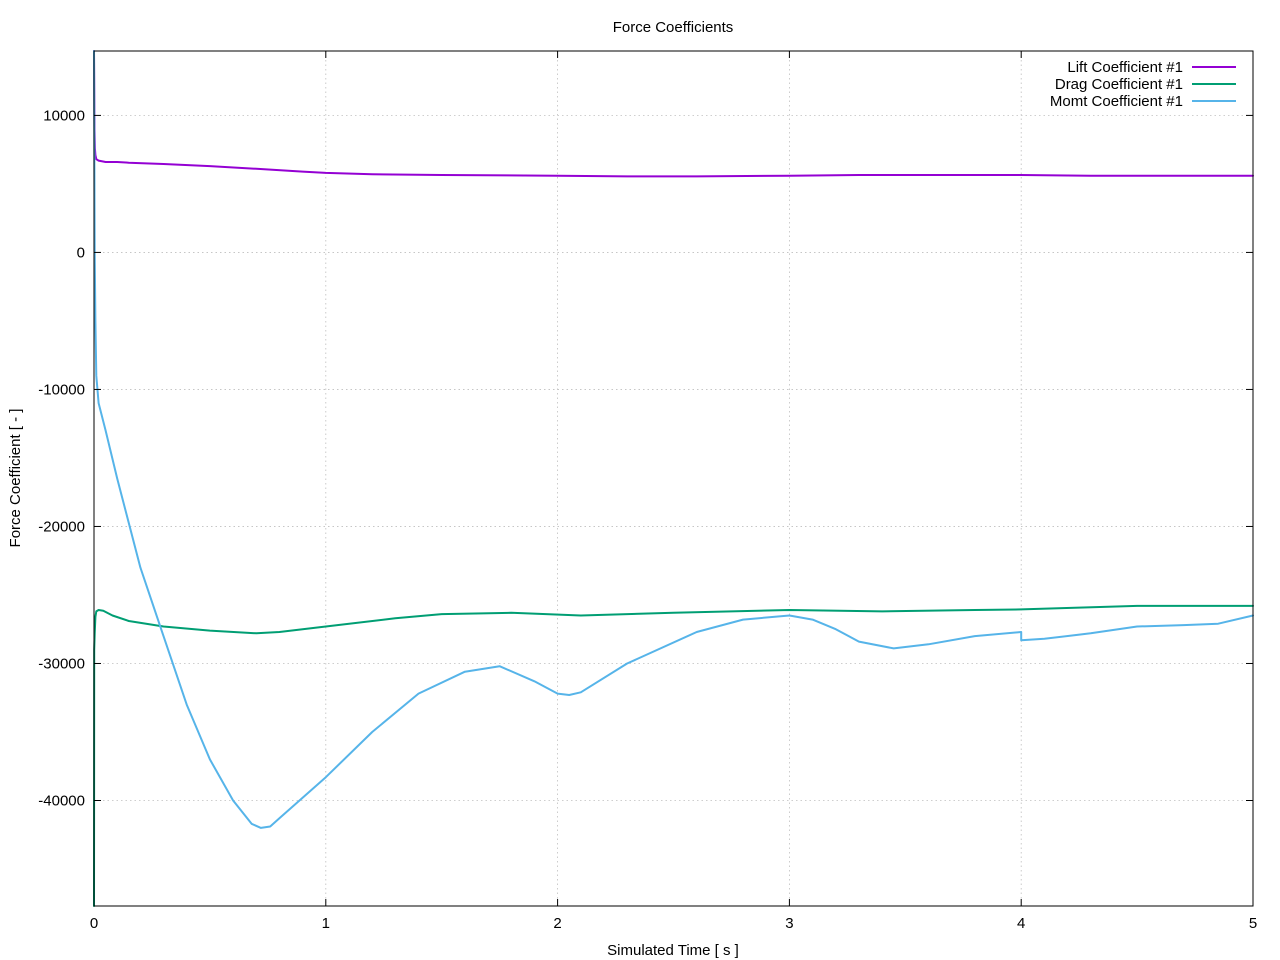  What do you see at coordinates (81, 252) in the screenshot?
I see `y-tick-label: 0` at bounding box center [81, 252].